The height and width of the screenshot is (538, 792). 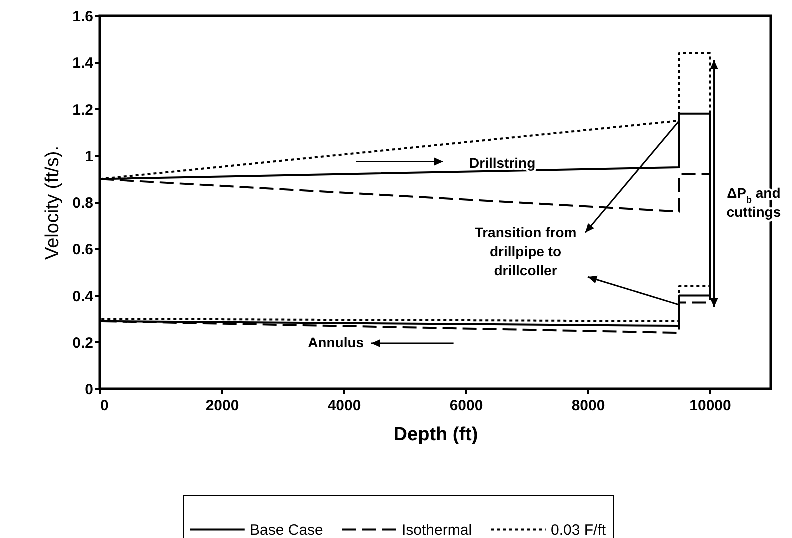 What do you see at coordinates (53, 203) in the screenshot?
I see `y-axis-title: Velocity (ft/s).` at bounding box center [53, 203].